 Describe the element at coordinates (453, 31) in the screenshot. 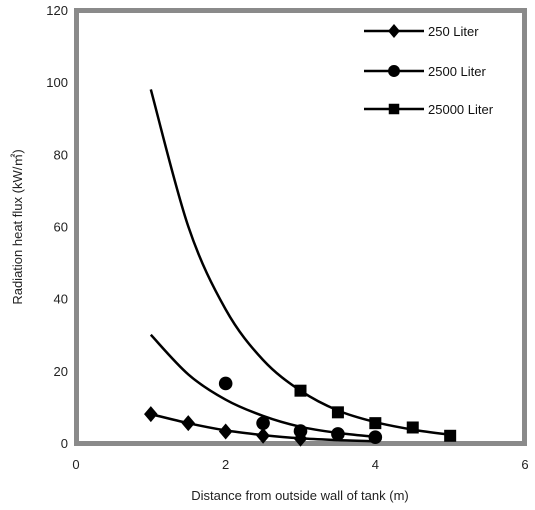

I see `legend-label: 250 Liter` at that location.